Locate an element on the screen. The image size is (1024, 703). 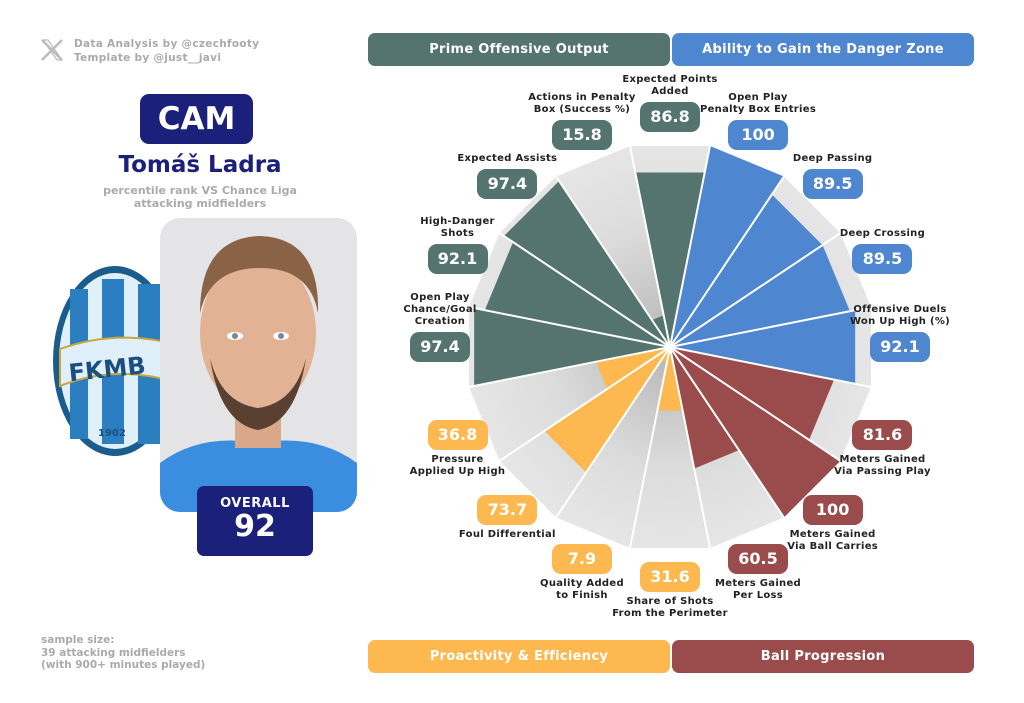
credit-template: Template by @just__javi is located at coordinates (148, 58).